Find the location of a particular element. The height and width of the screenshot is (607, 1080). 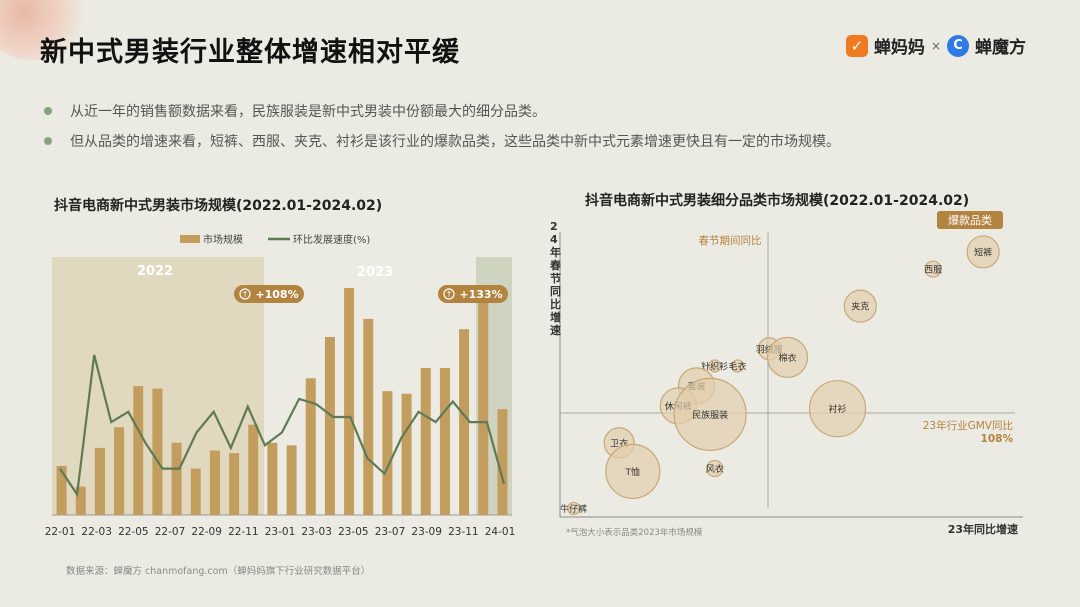

bubble-label: 西服 is located at coordinates (933, 270).